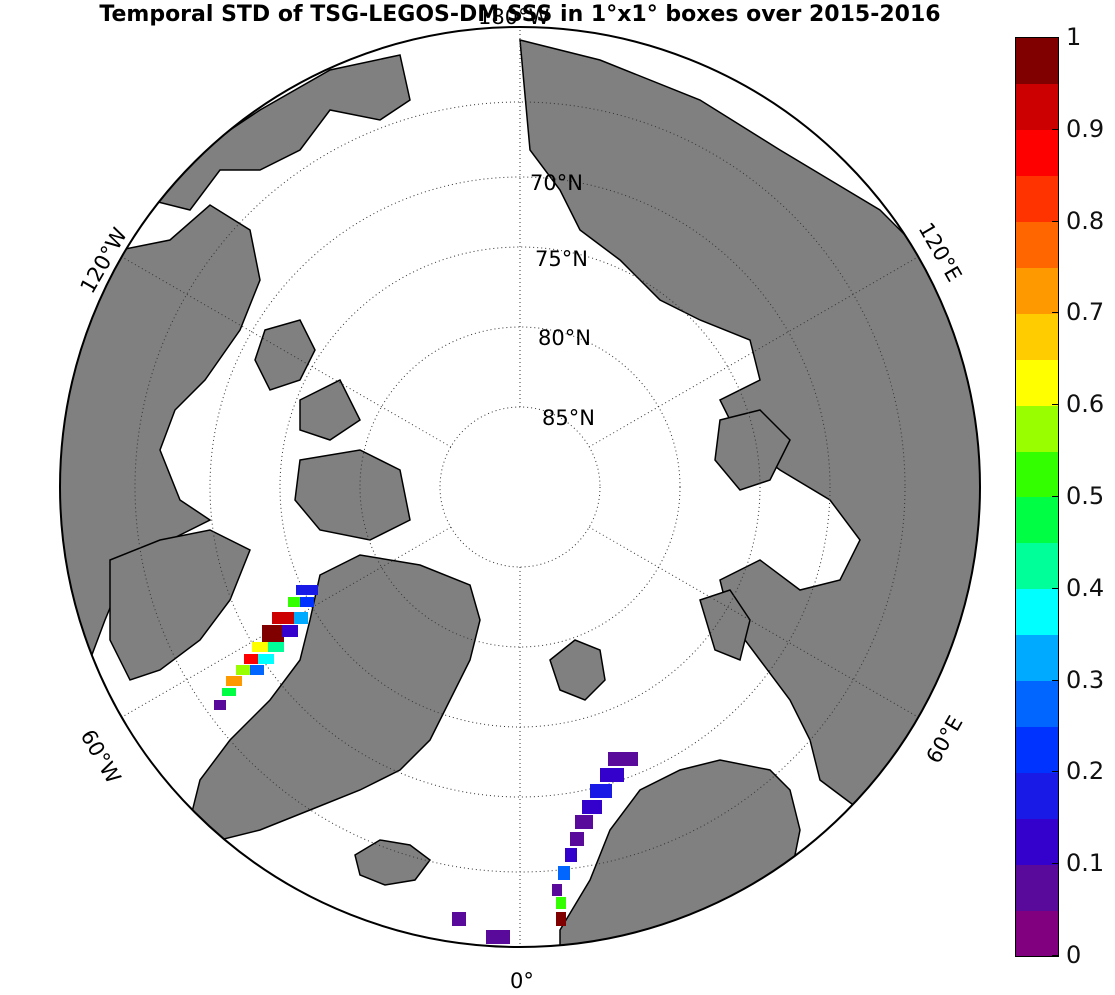  Describe the element at coordinates (945, 740) in the screenshot. I see `lon-label-60e: 60°E` at that location.